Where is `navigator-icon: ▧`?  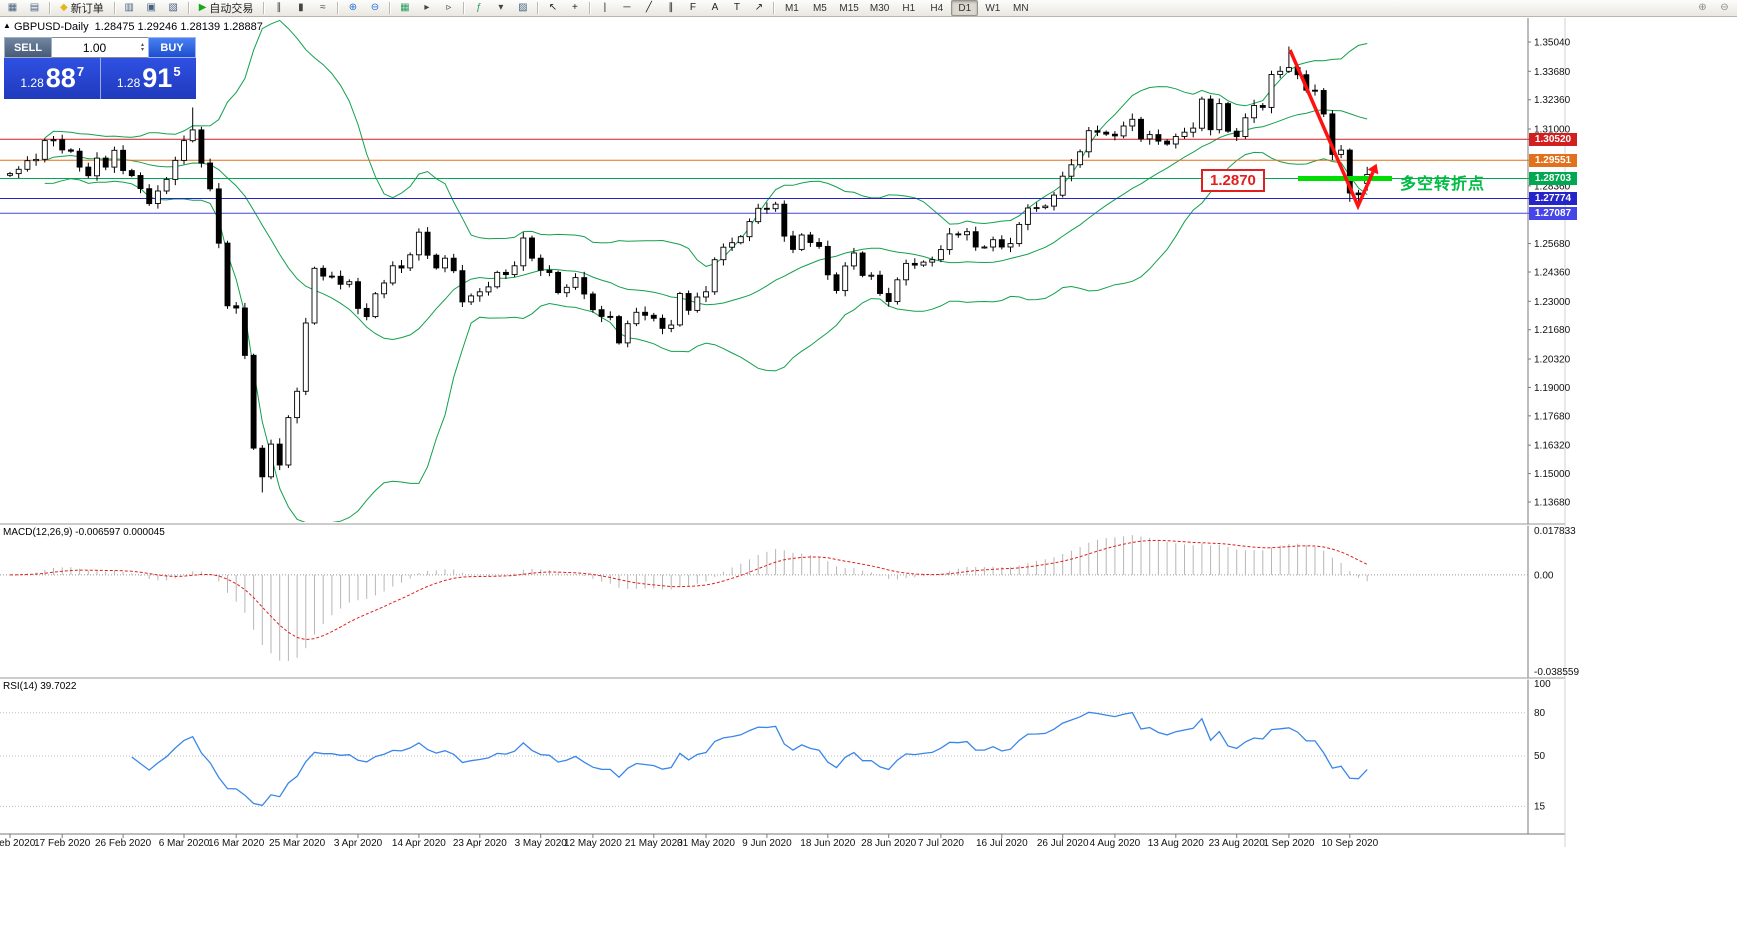
navigator-icon: ▧ is located at coordinates (173, 8).